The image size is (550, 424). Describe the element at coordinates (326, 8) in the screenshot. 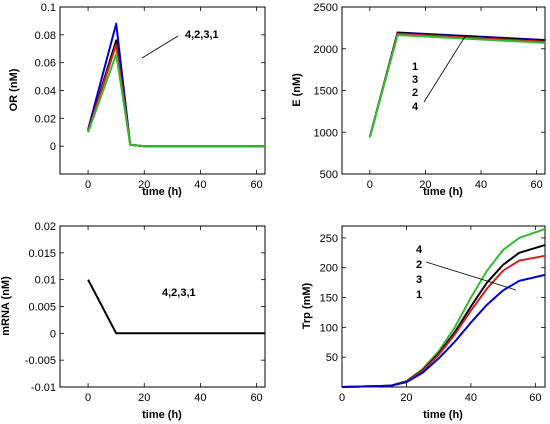

I see `panel-e-ytick-label: 2500` at that location.